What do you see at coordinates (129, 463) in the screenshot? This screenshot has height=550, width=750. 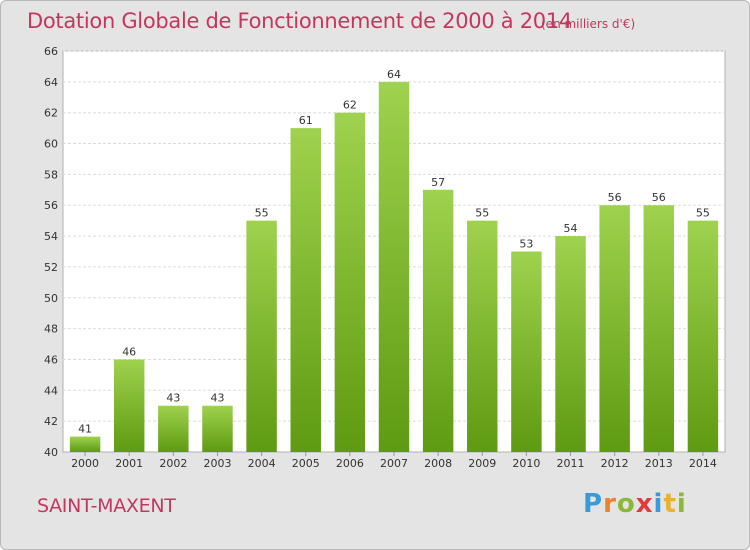 I see `x-tick-label: 2001` at bounding box center [129, 463].